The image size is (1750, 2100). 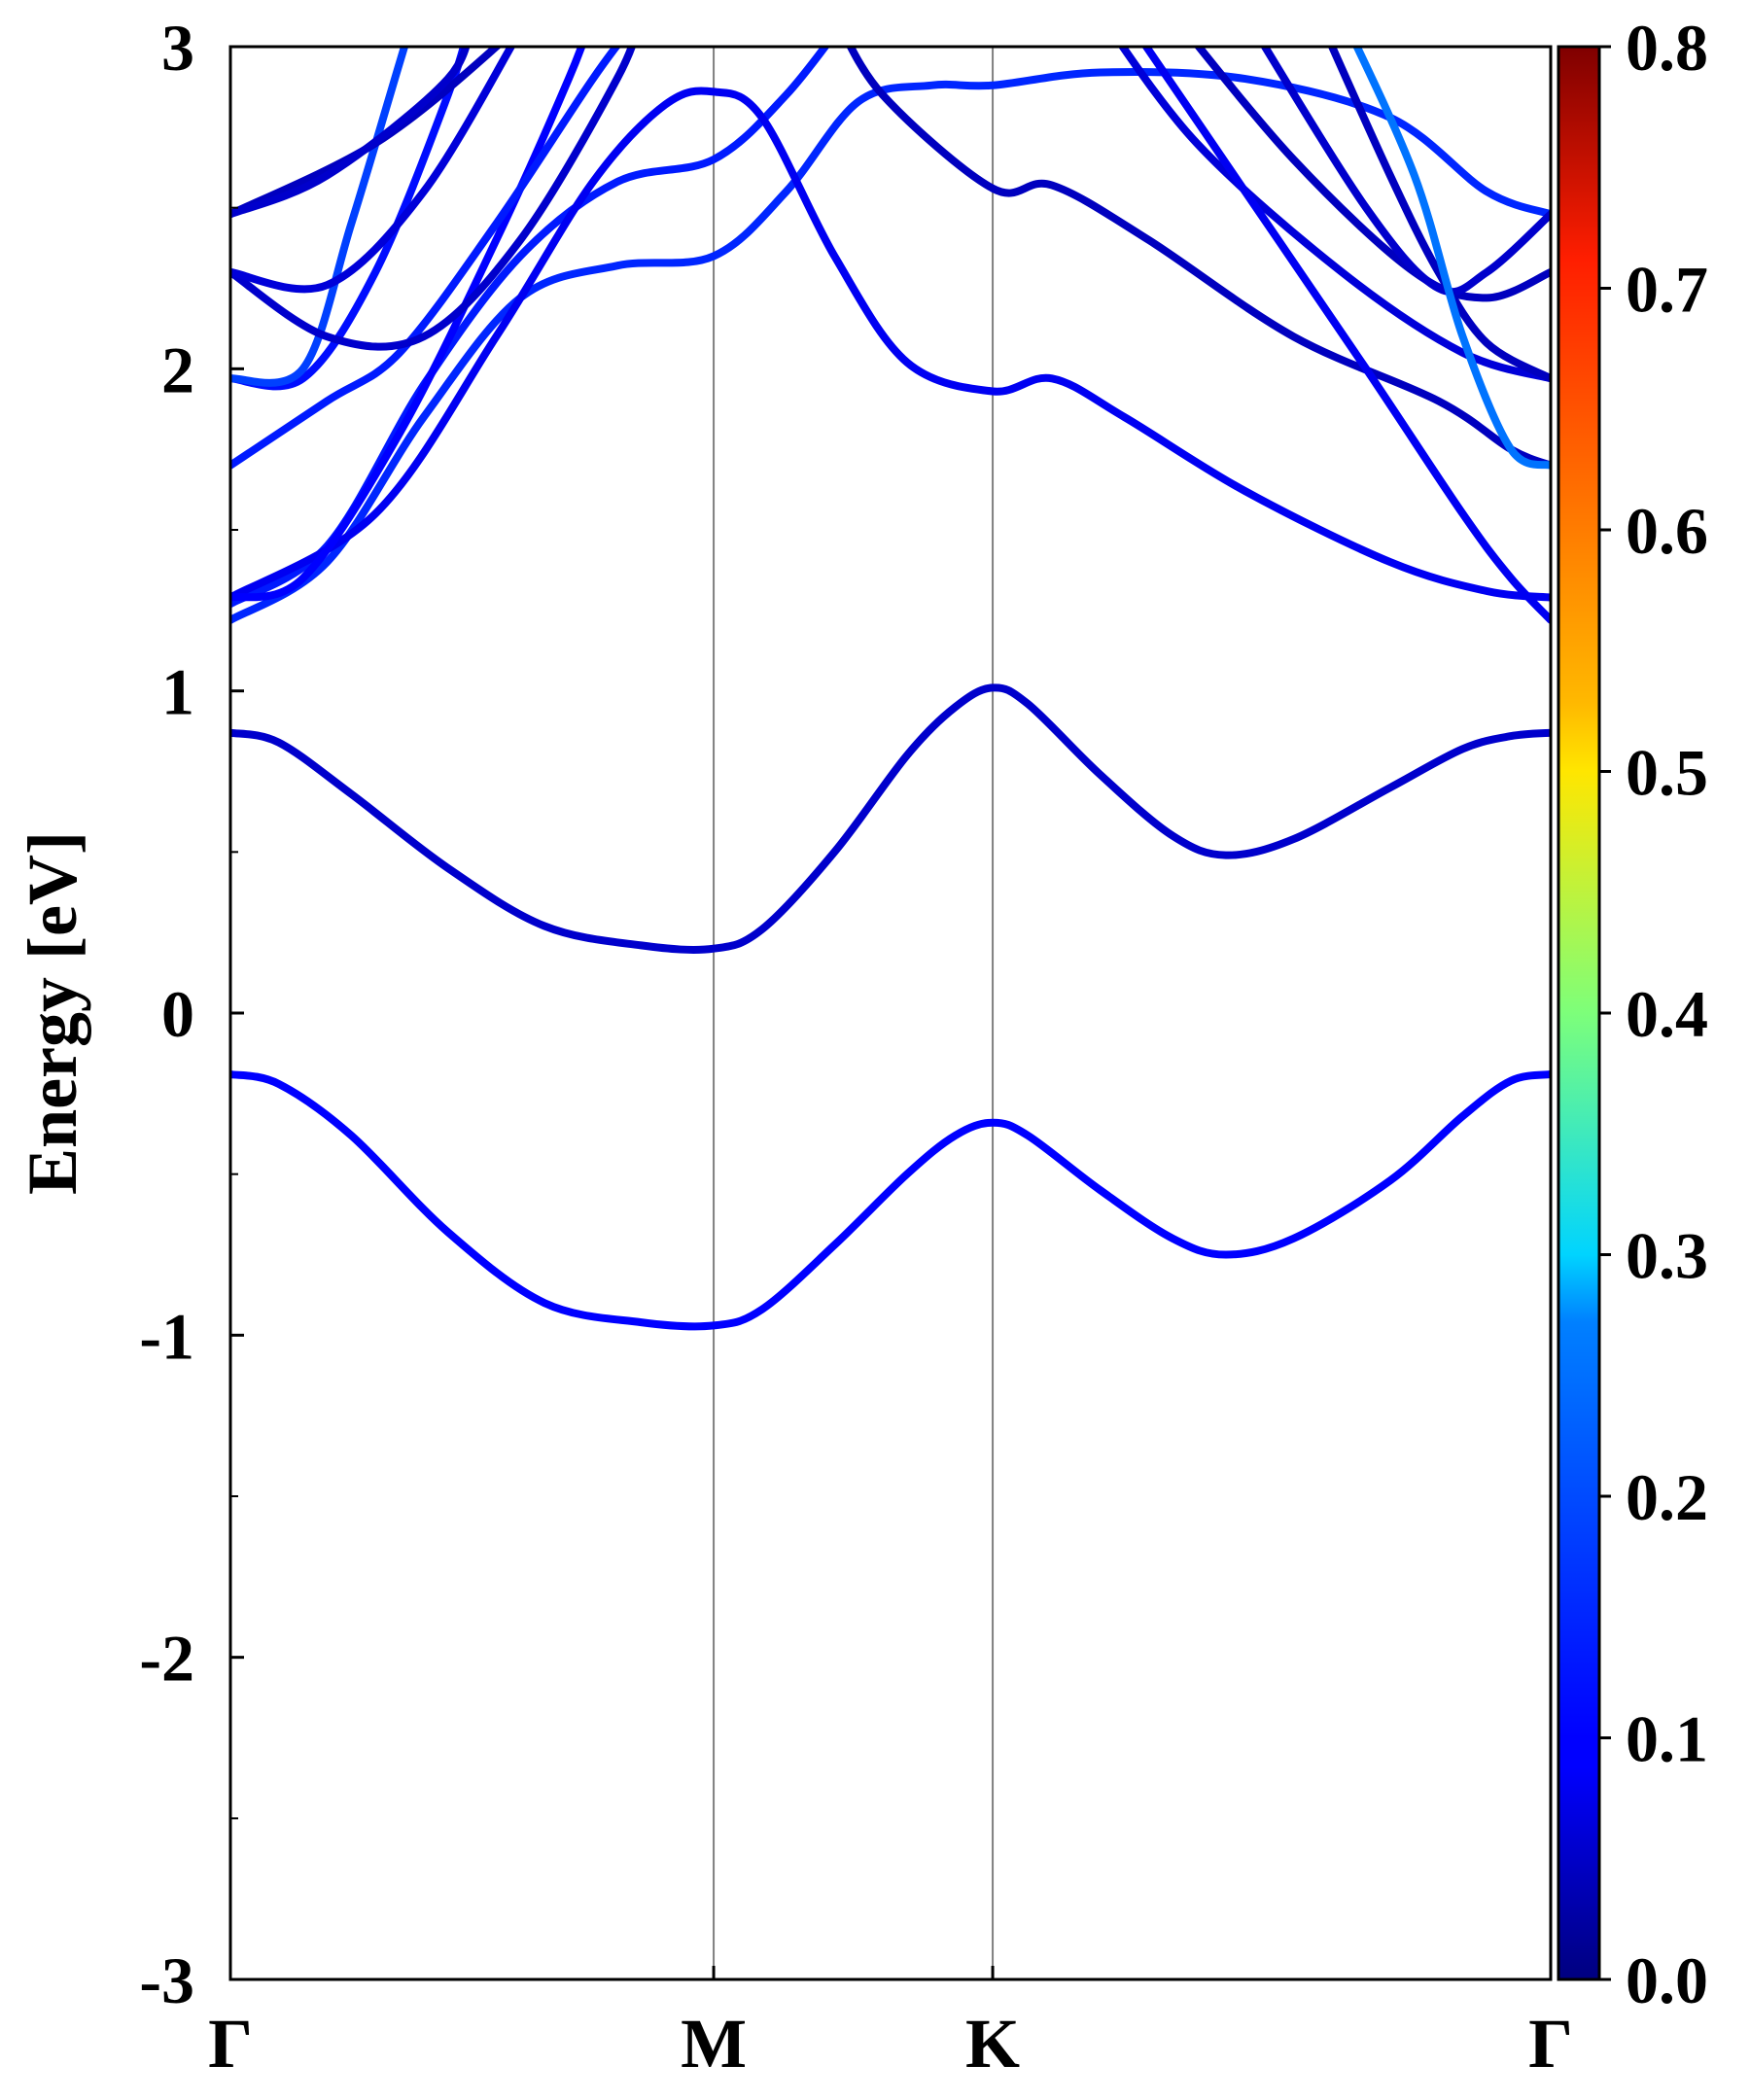 I want to click on high-symmetry-lines, so click(x=854, y=1013).